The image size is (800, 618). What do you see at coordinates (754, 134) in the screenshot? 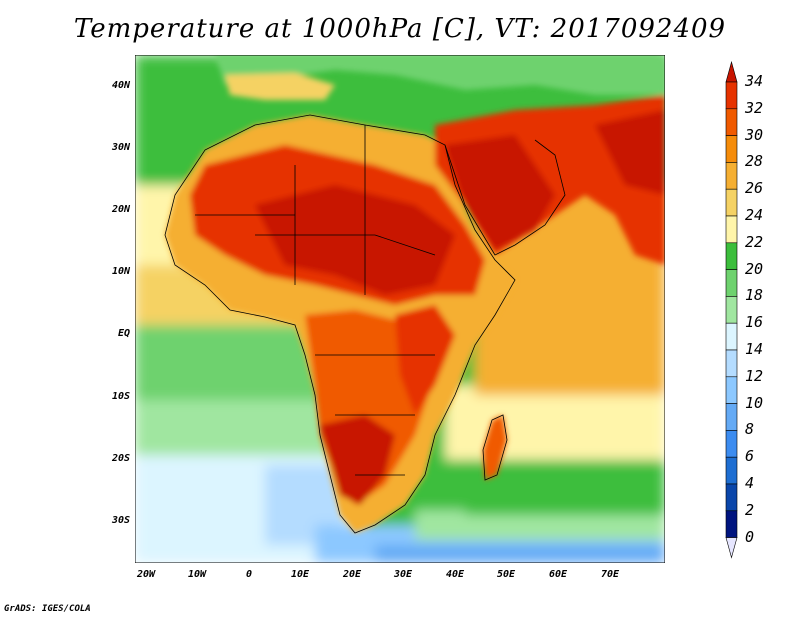
I see `colorbar-label: 30` at bounding box center [754, 134].